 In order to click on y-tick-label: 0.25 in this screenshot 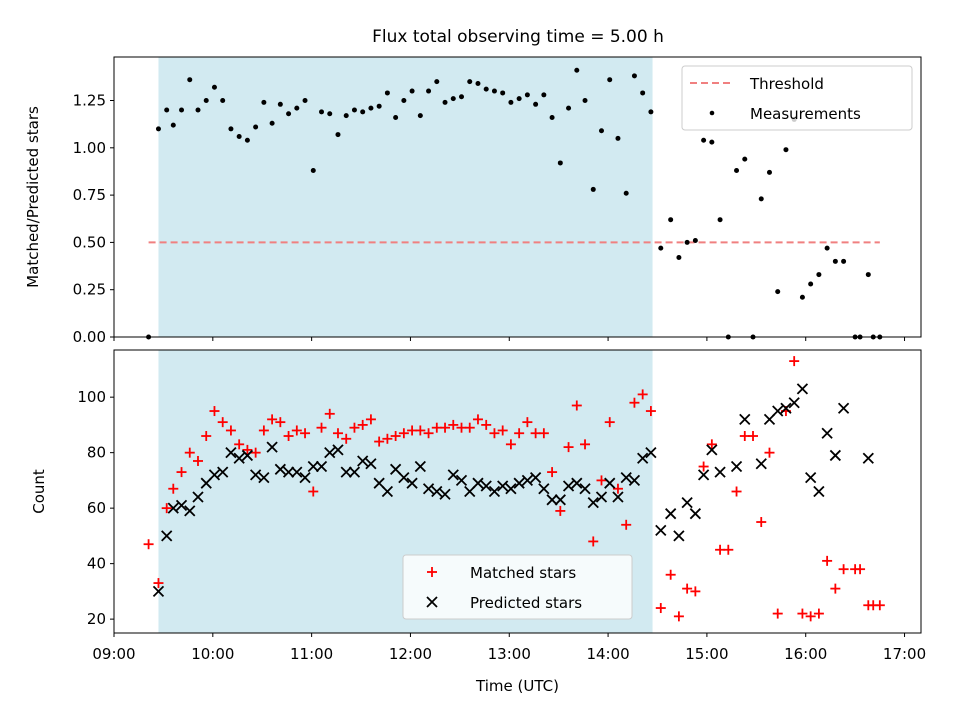, I will do `click(89, 290)`.